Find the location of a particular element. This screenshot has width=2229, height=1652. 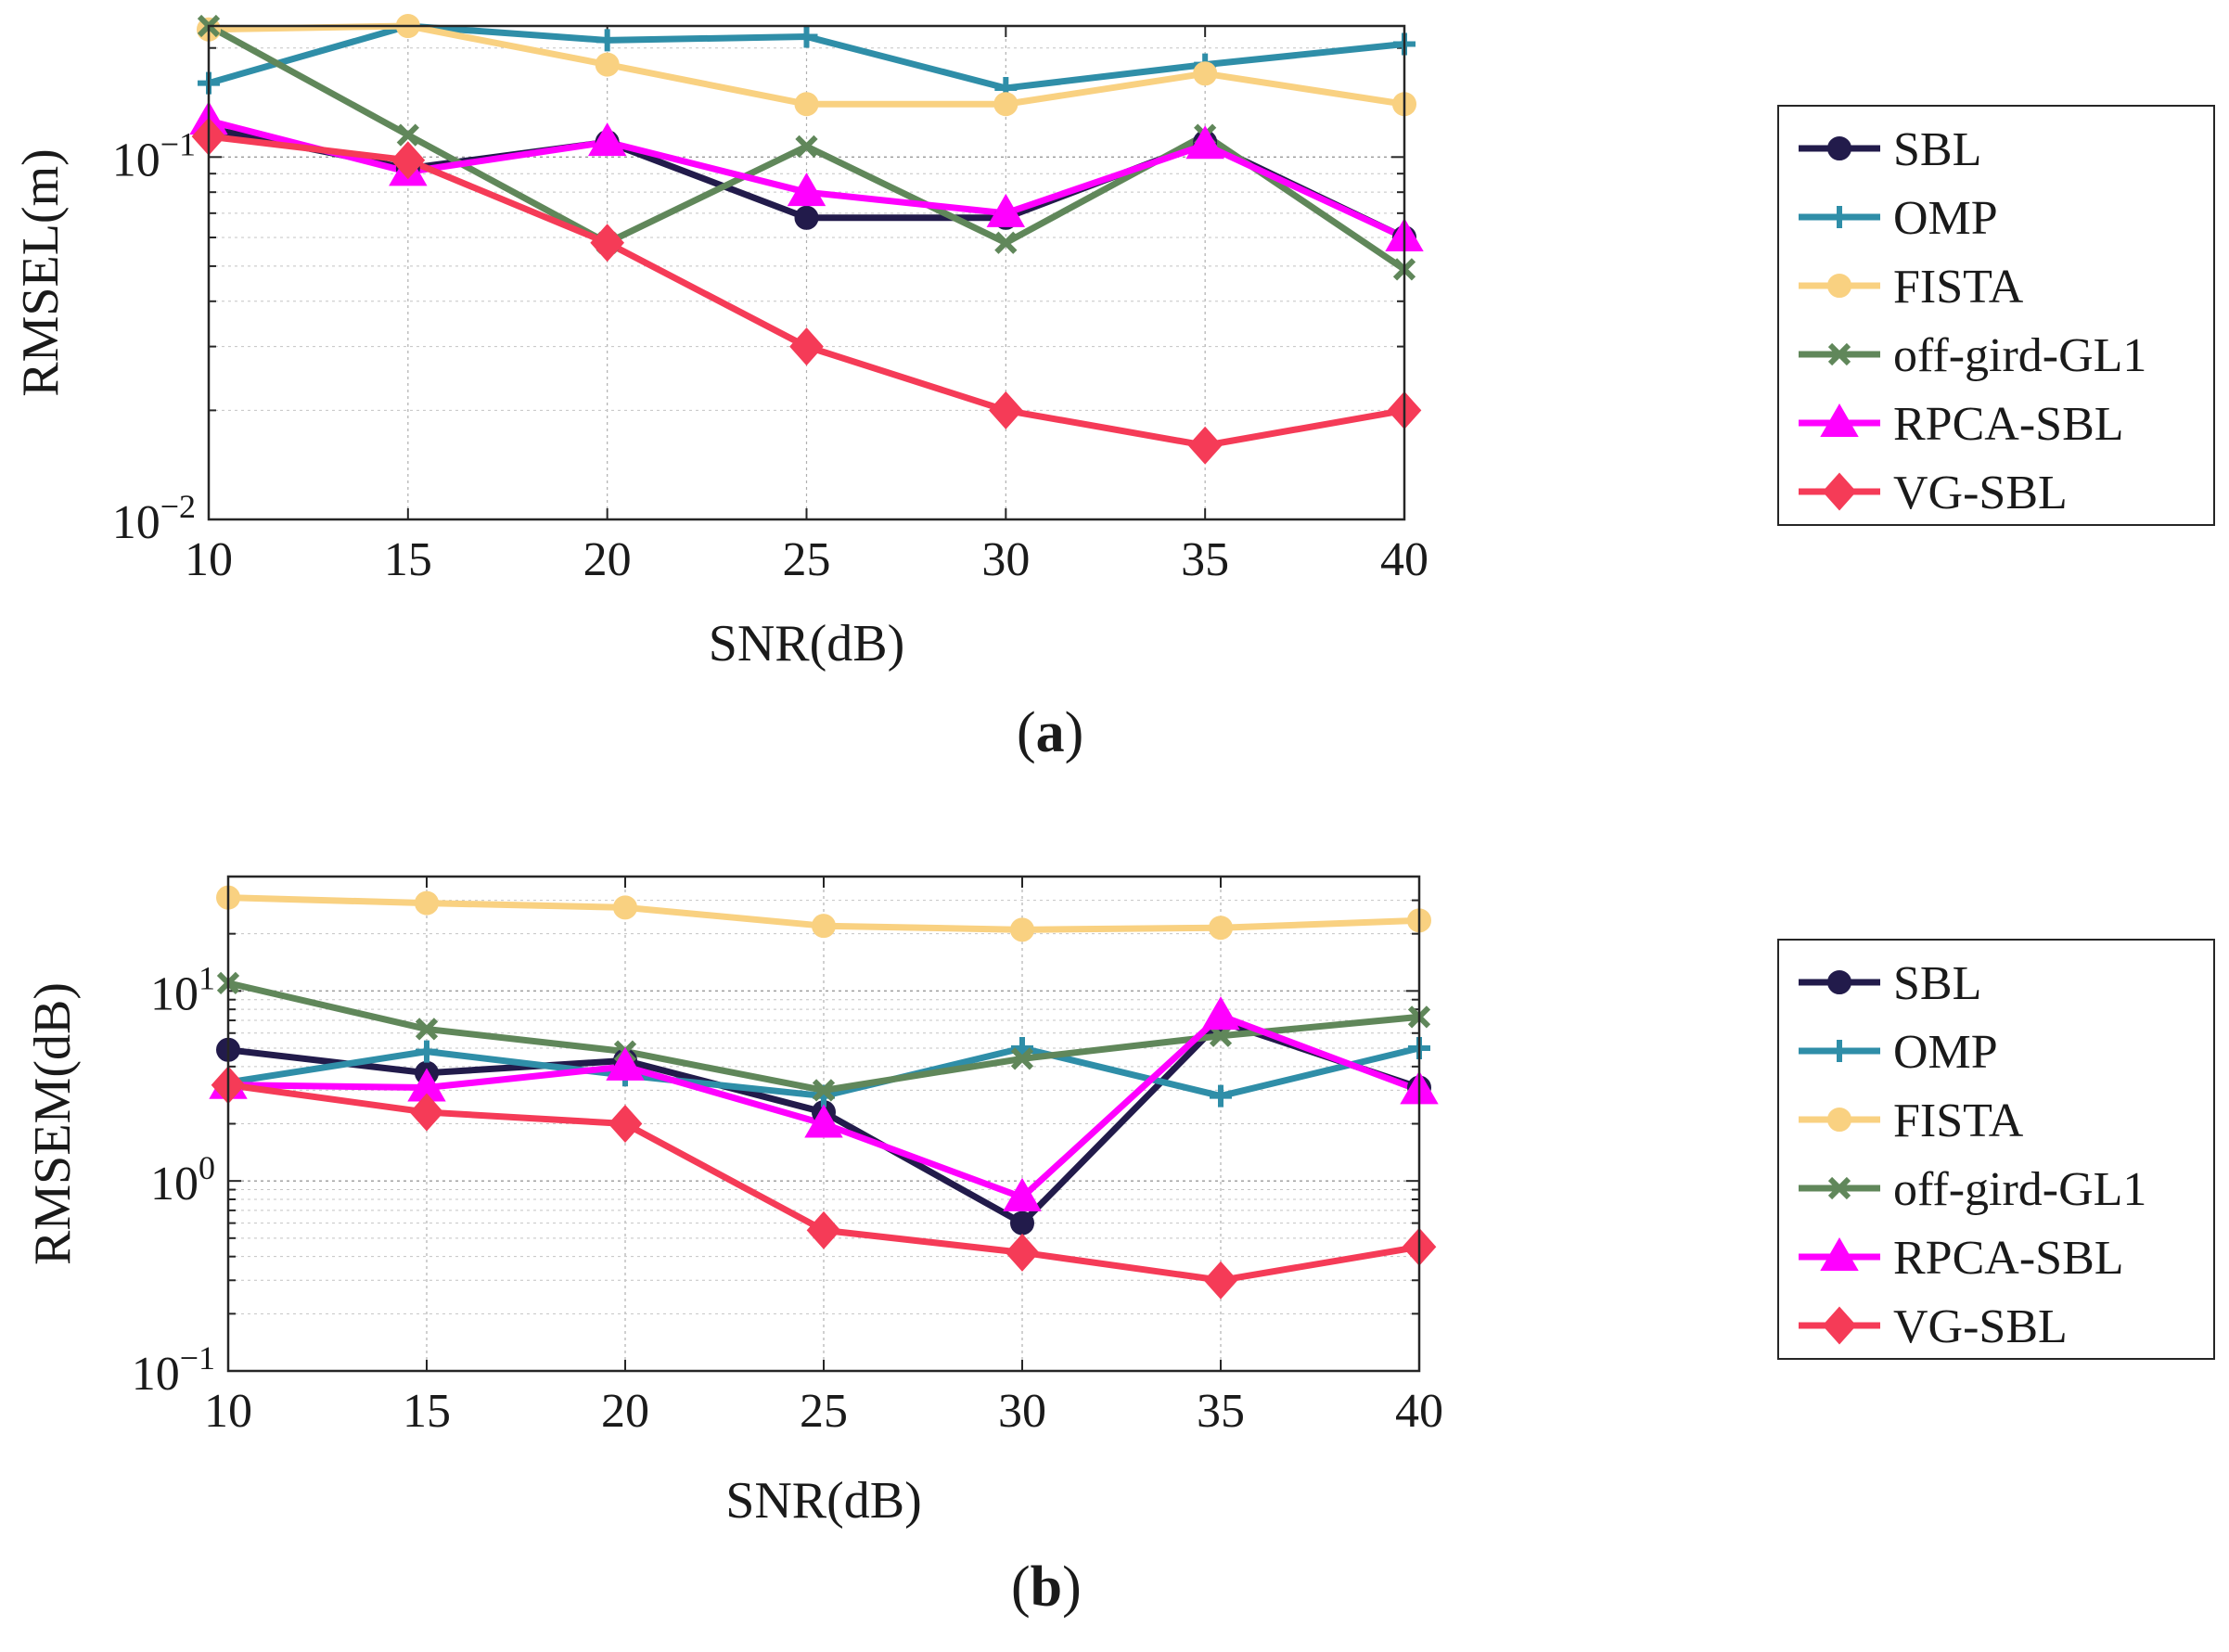

y-tick-label: 10¹ is located at coordinates (182, 989).